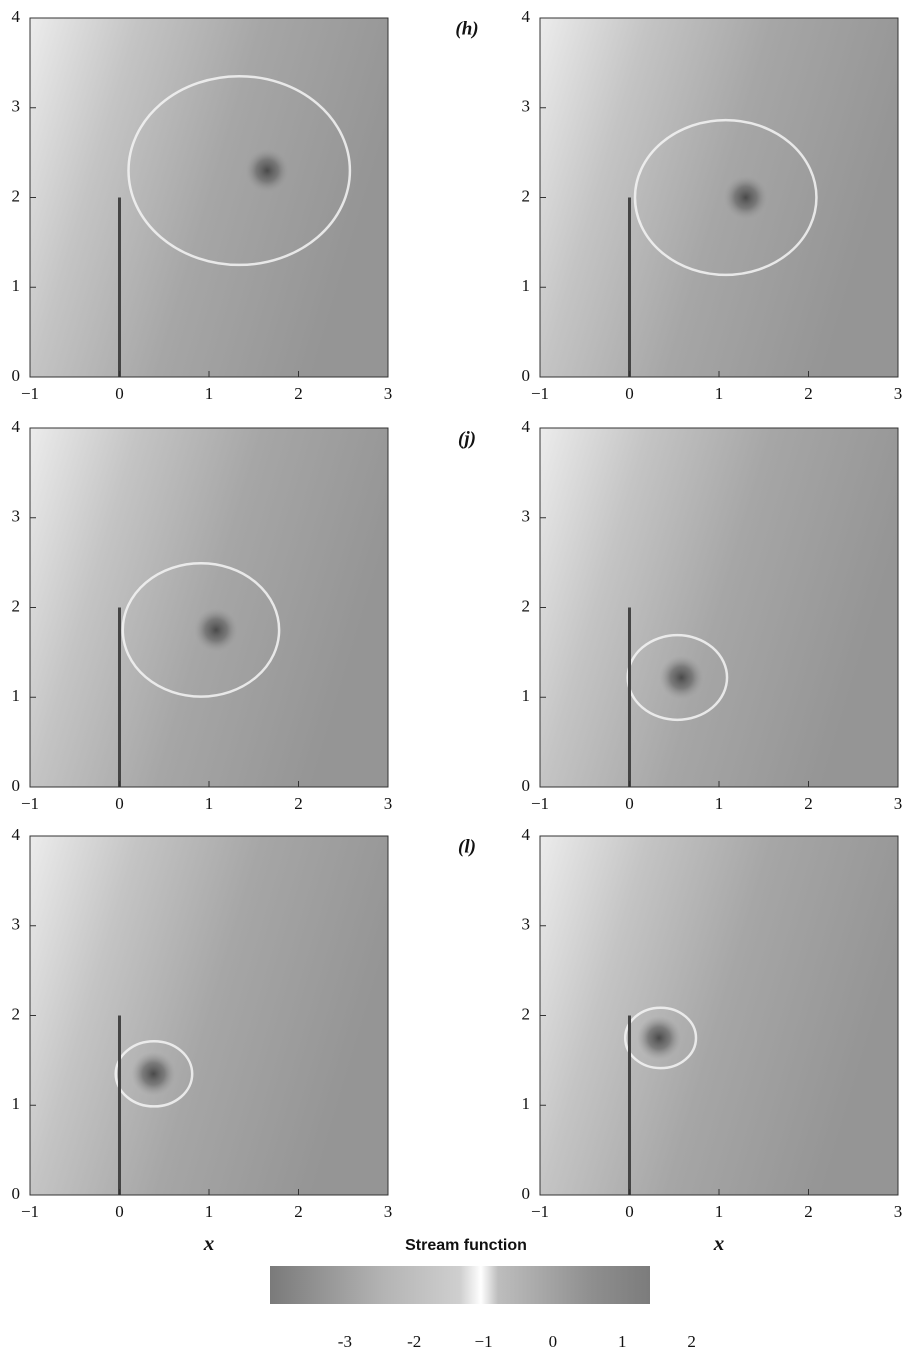 The width and height of the screenshot is (906, 1355). I want to click on colorbar-title: Stream function, so click(466, 1245).